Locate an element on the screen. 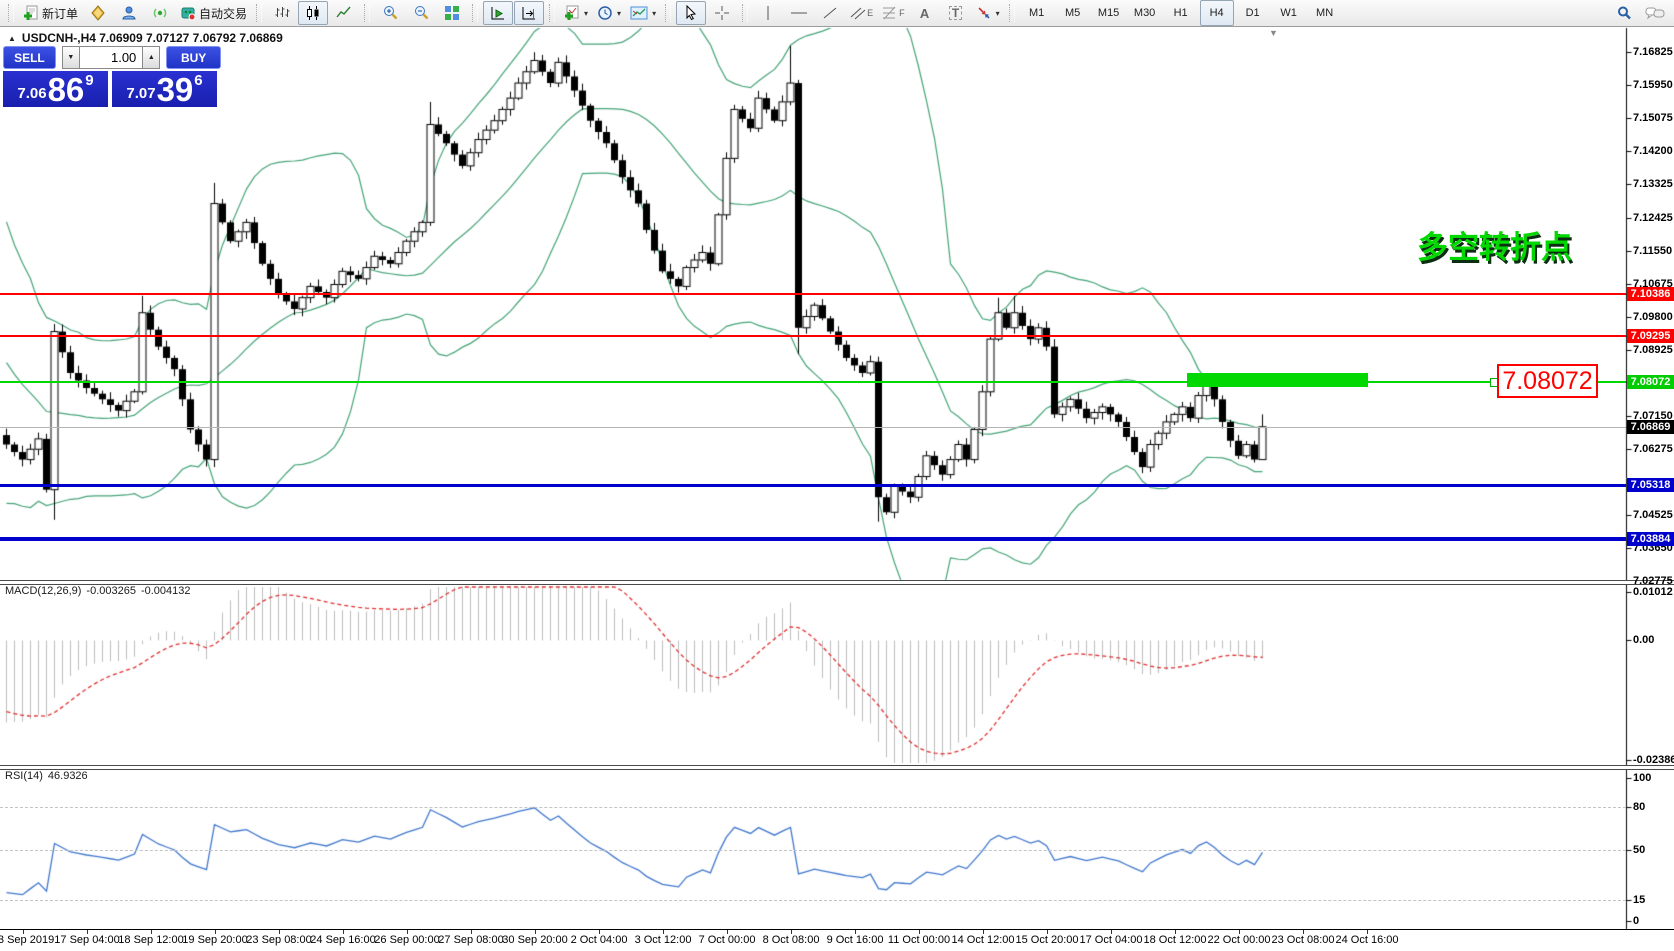 The height and width of the screenshot is (951, 1674). cursor-icon is located at coordinates (691, 13).